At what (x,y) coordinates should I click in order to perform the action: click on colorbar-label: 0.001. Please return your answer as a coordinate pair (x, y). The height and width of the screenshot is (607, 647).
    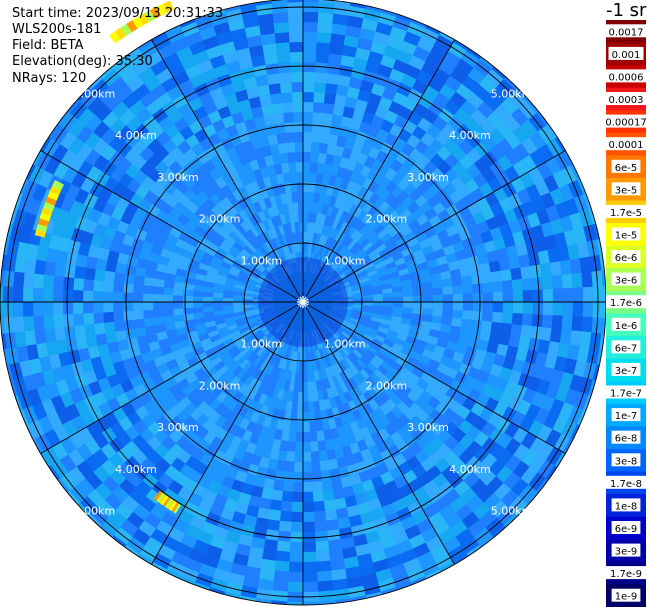
    Looking at the image, I should click on (626, 55).